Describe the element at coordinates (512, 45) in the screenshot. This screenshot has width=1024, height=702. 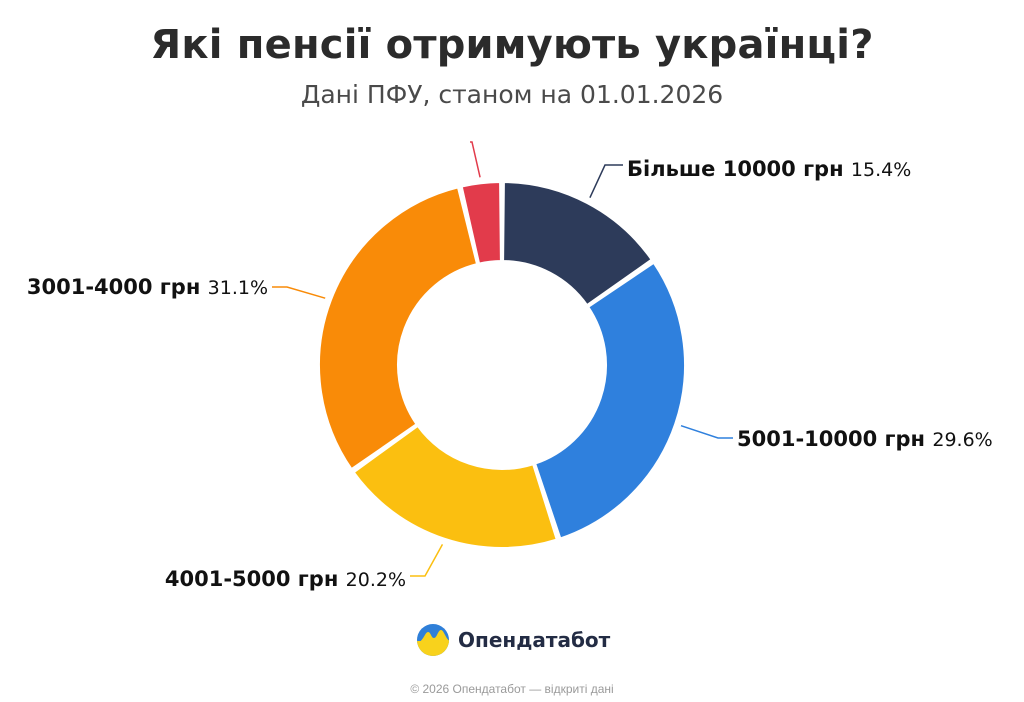
I see `chart-title: Які пенсії отримують українці?` at that location.